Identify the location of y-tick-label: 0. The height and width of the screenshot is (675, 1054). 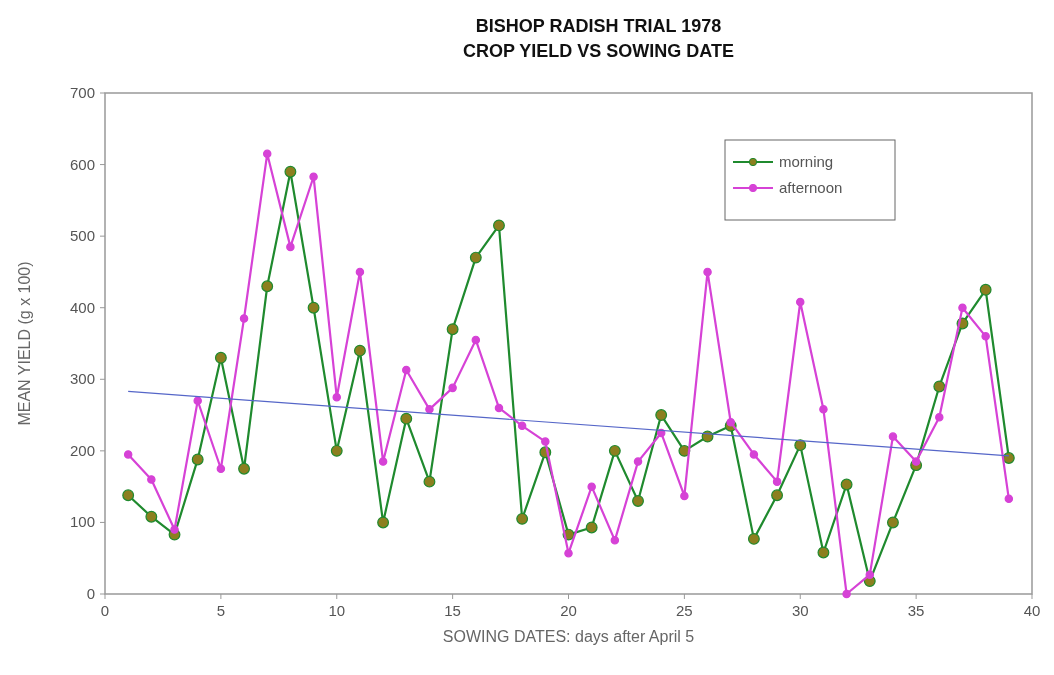
(90, 593).